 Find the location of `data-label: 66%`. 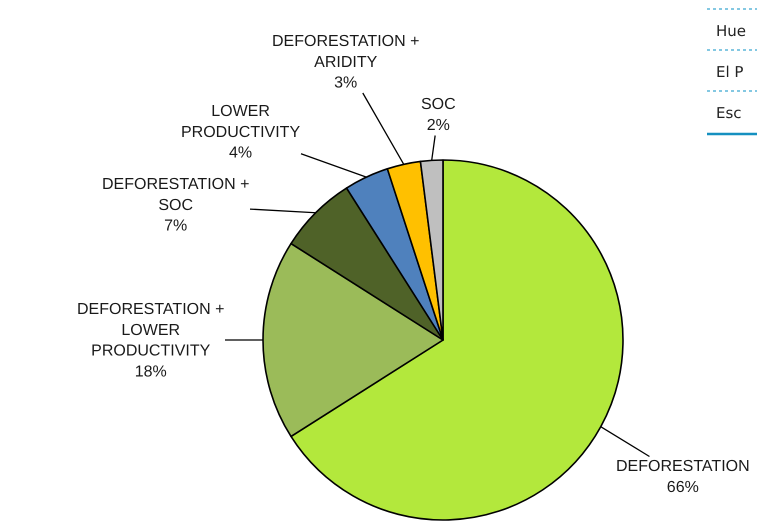

data-label: 66% is located at coordinates (682, 487).